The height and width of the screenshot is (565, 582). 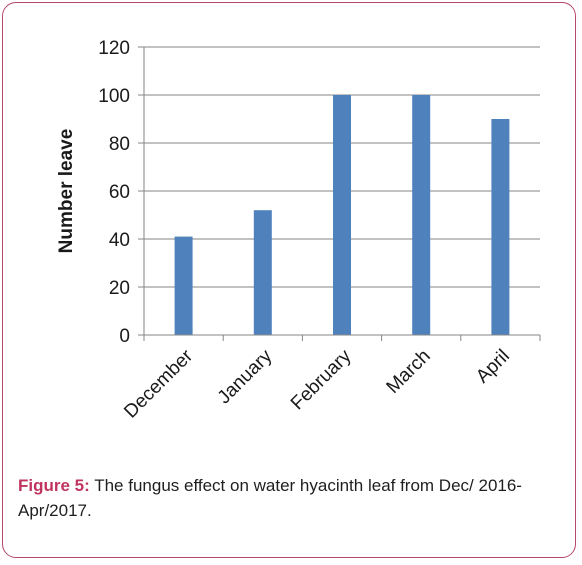 What do you see at coordinates (119, 144) in the screenshot?
I see `y-tick-label: 80` at bounding box center [119, 144].